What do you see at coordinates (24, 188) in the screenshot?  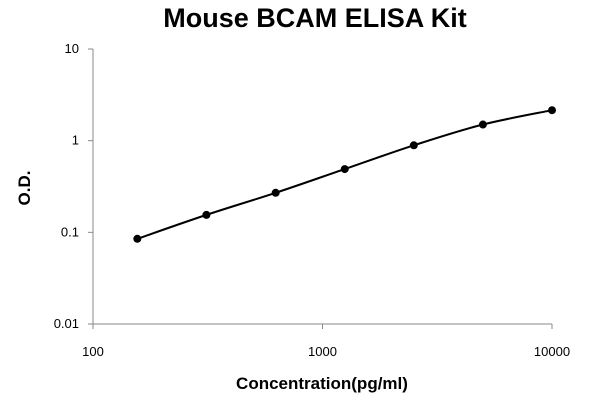 I see `y-axis-label: O.D.` at bounding box center [24, 188].